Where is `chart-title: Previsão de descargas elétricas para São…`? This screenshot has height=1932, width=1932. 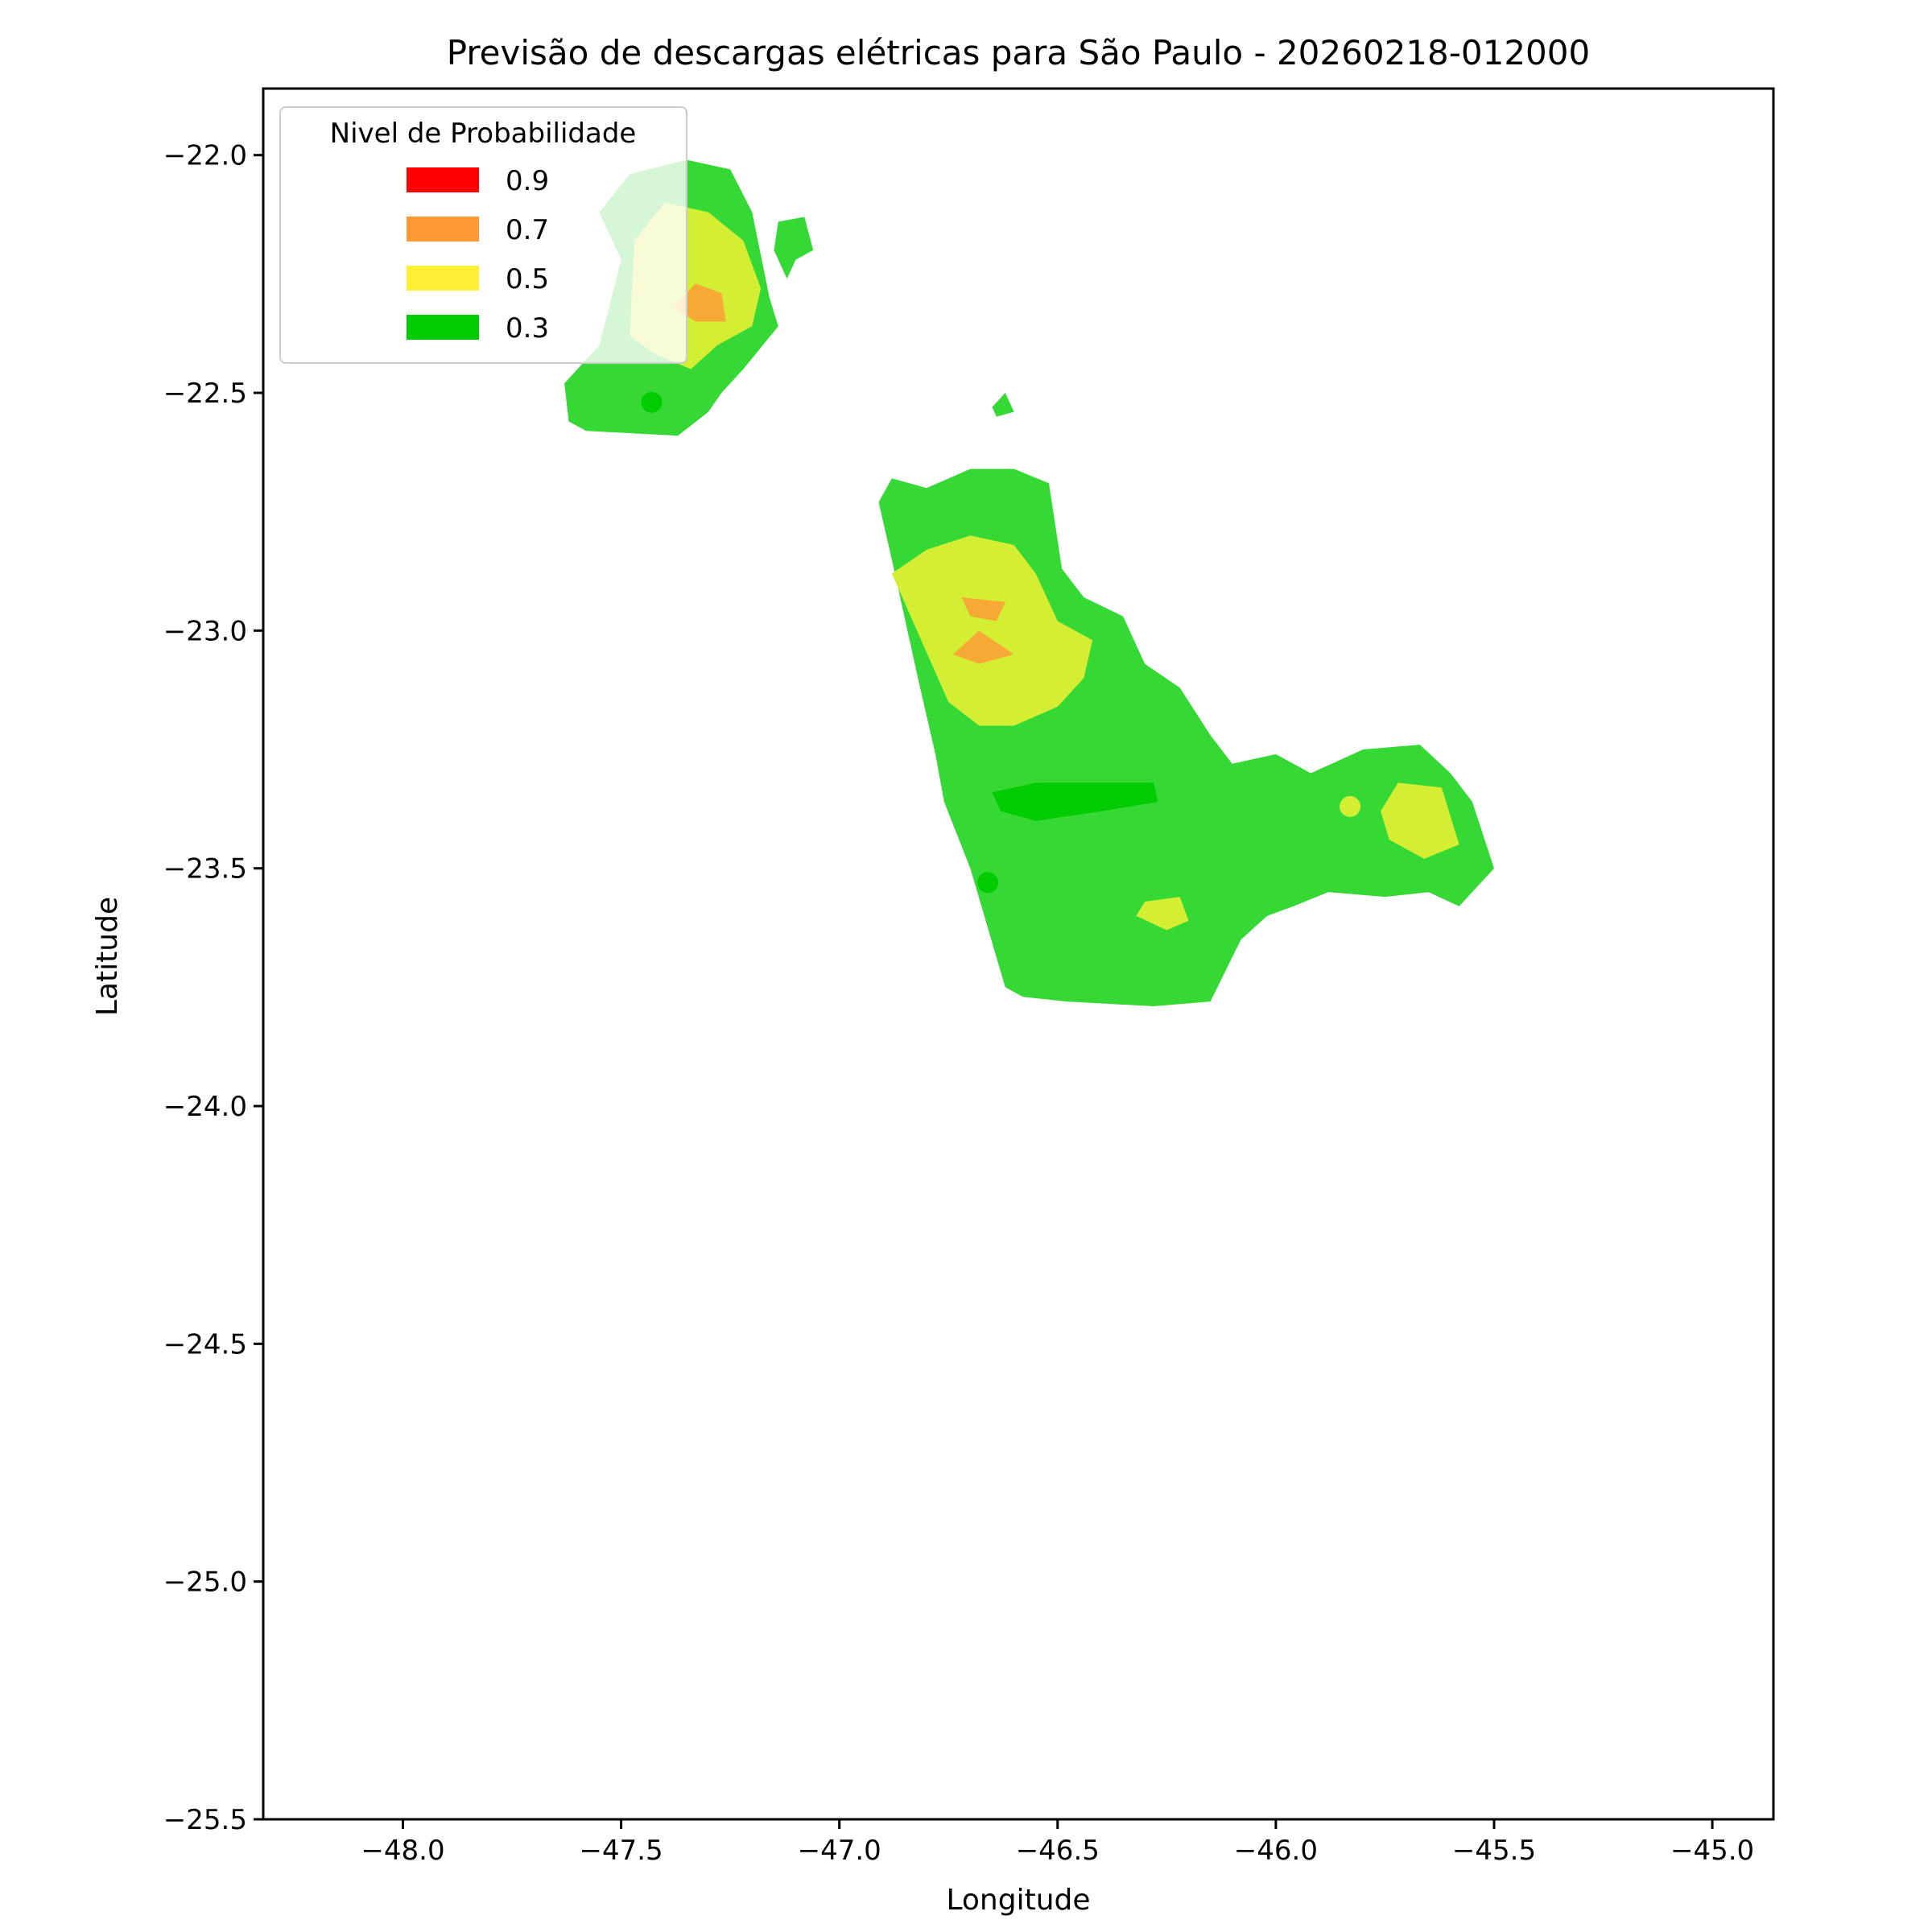
chart-title: Previsão de descargas elétricas para São… is located at coordinates (1018, 53).